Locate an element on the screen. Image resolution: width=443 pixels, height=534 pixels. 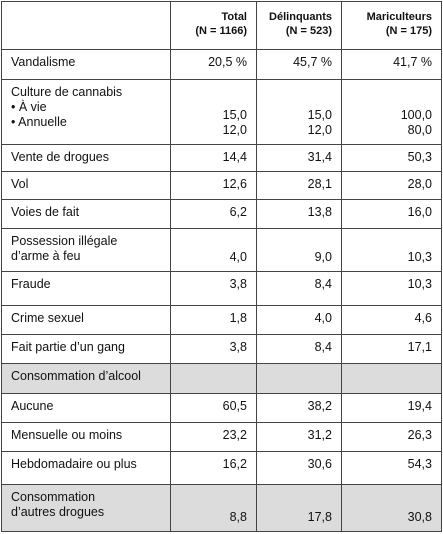
row-label: Crime sexuel is located at coordinates (86, 320).